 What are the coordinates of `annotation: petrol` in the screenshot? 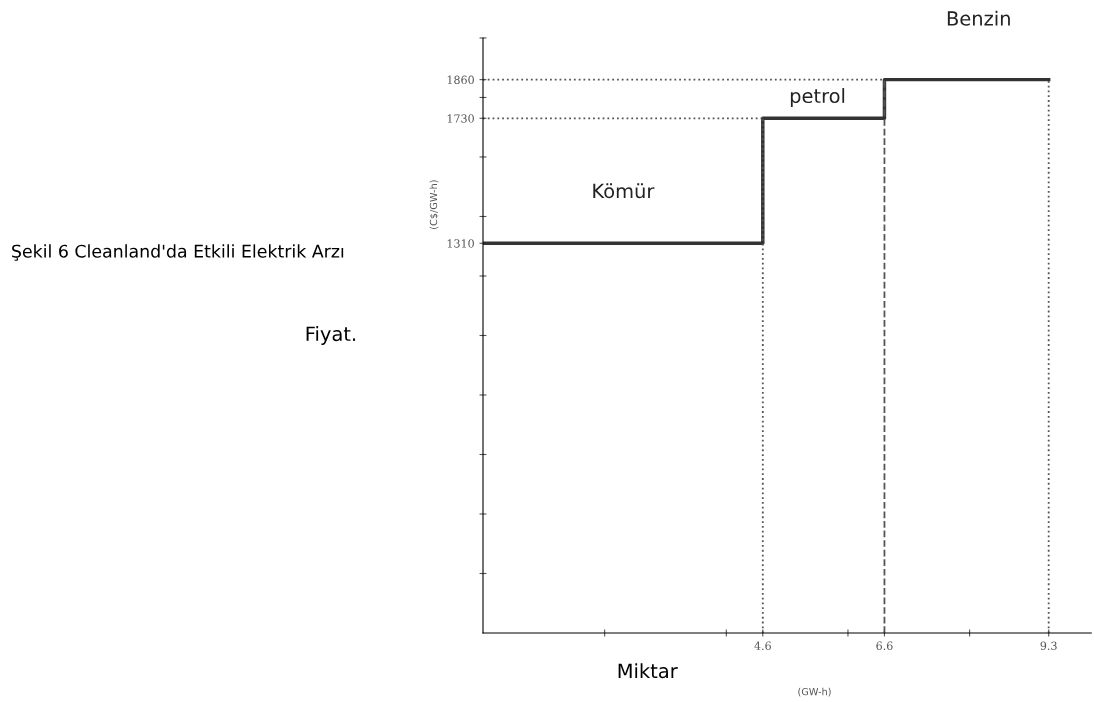 It's located at (817, 97).